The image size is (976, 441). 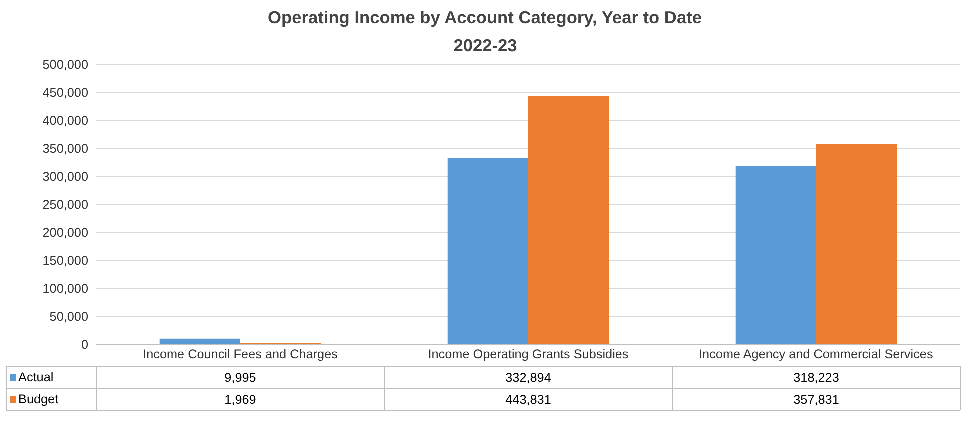 What do you see at coordinates (817, 378) in the screenshot?
I see `data-label: 318,223` at bounding box center [817, 378].